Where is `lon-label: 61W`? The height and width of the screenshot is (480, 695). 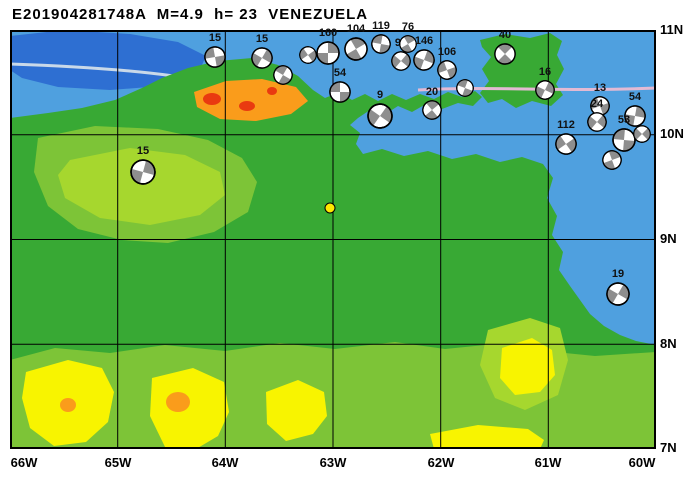
lon-label: 61W is located at coordinates (548, 462).